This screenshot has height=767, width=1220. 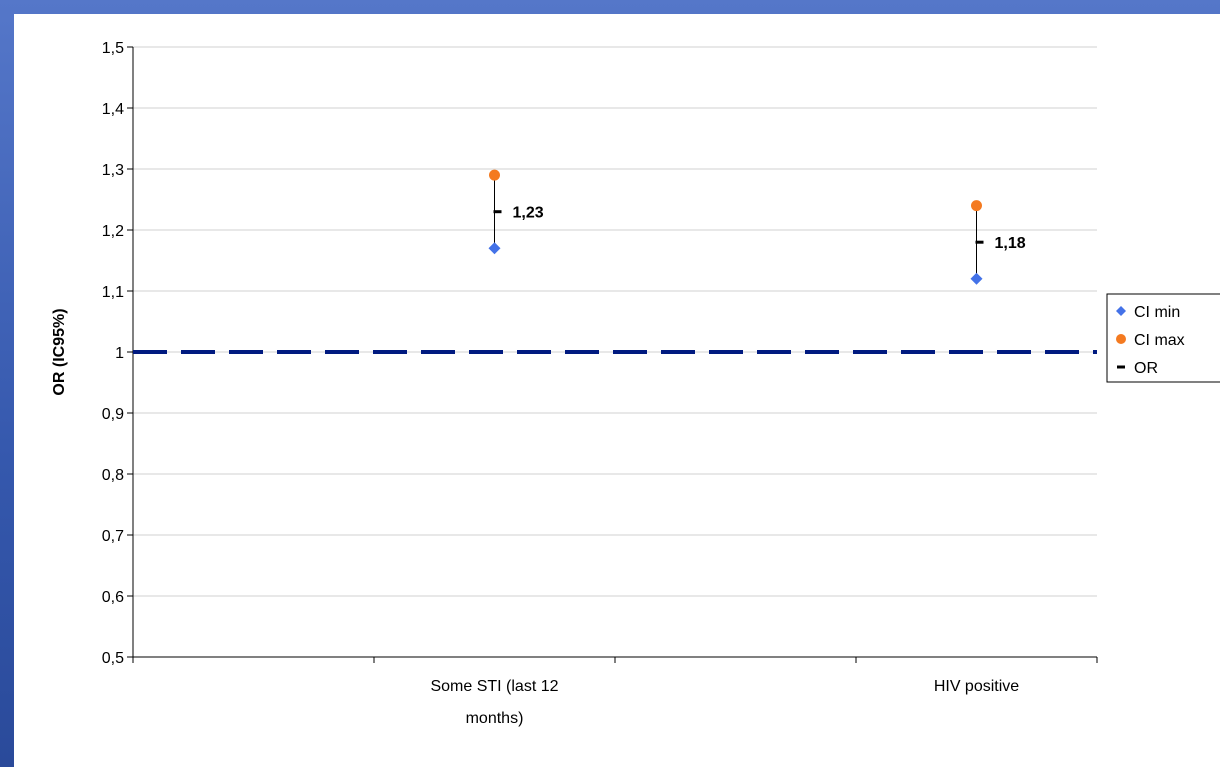 What do you see at coordinates (528, 213) in the screenshot?
I see `or-data-label: 1,23` at bounding box center [528, 213].